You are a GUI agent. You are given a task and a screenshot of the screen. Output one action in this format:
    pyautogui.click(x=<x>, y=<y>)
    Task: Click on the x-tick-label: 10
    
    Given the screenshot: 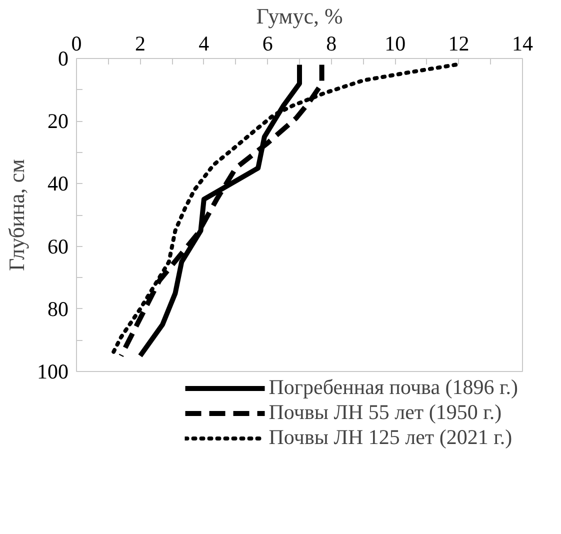 What is the action you would take?
    pyautogui.click(x=395, y=44)
    